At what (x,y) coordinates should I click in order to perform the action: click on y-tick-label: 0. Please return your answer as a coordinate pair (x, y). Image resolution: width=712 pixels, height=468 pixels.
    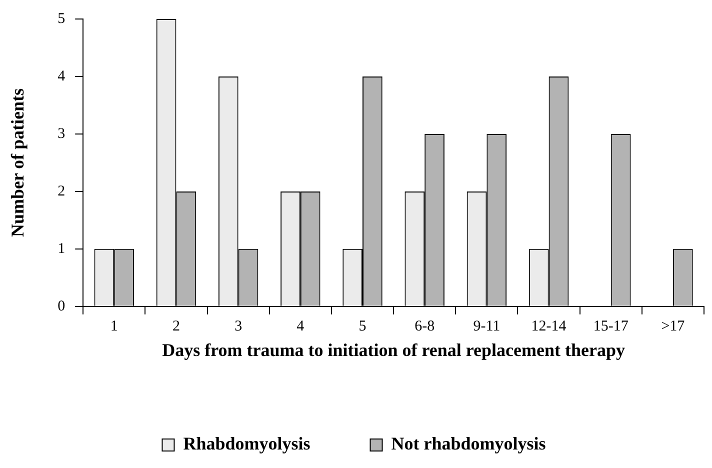
    Looking at the image, I should click on (62, 306).